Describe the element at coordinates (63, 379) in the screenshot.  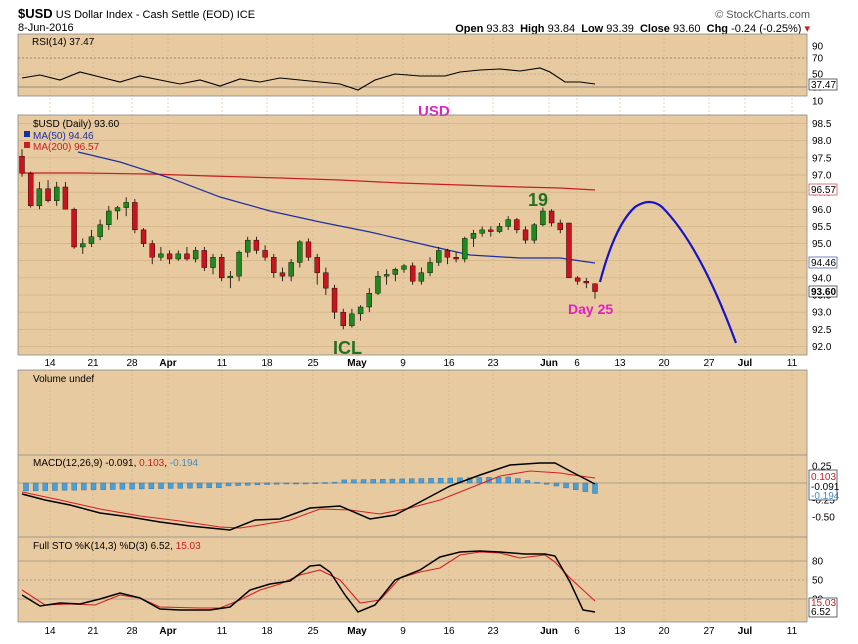
I see `volume-title: Volume undef` at that location.